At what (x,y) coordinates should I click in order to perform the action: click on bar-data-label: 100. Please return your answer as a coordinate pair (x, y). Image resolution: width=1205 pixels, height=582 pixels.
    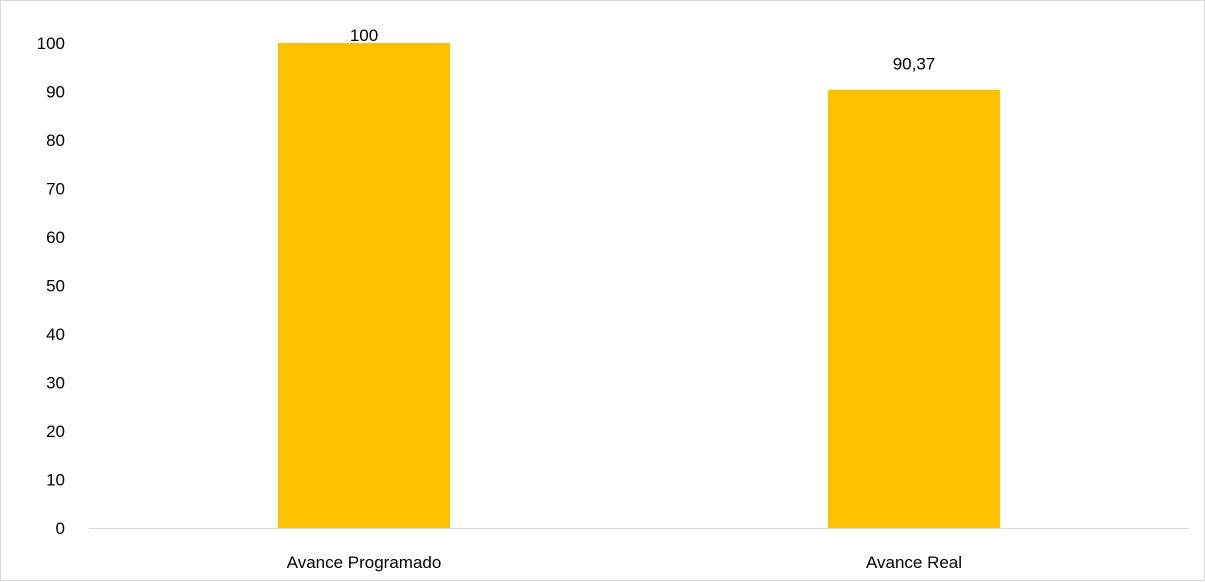
    Looking at the image, I should click on (364, 35).